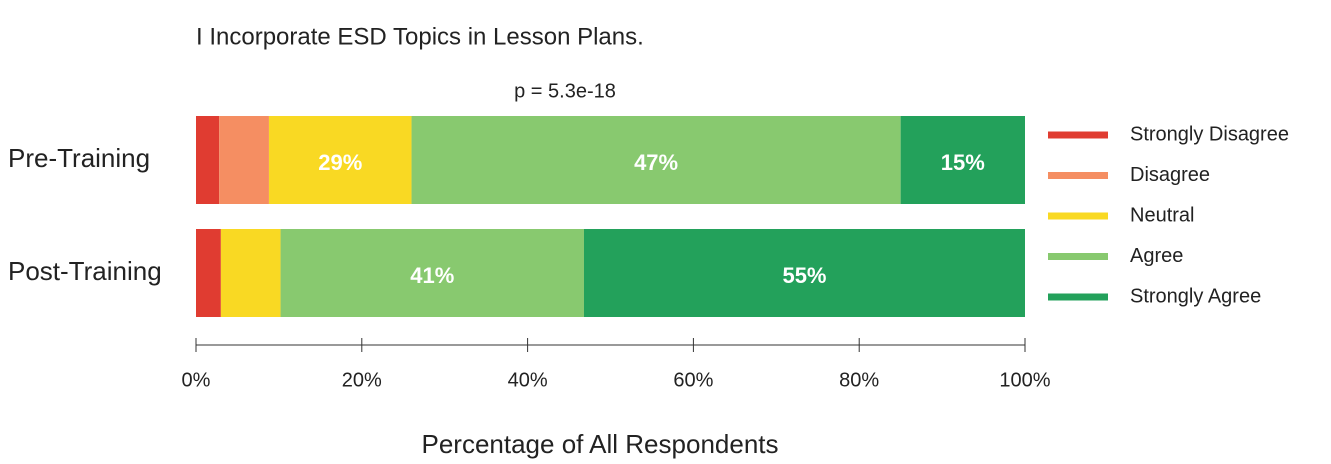 Image resolution: width=1331 pixels, height=464 pixels. What do you see at coordinates (1162, 215) in the screenshot?
I see `legend-label: Neutral` at bounding box center [1162, 215].